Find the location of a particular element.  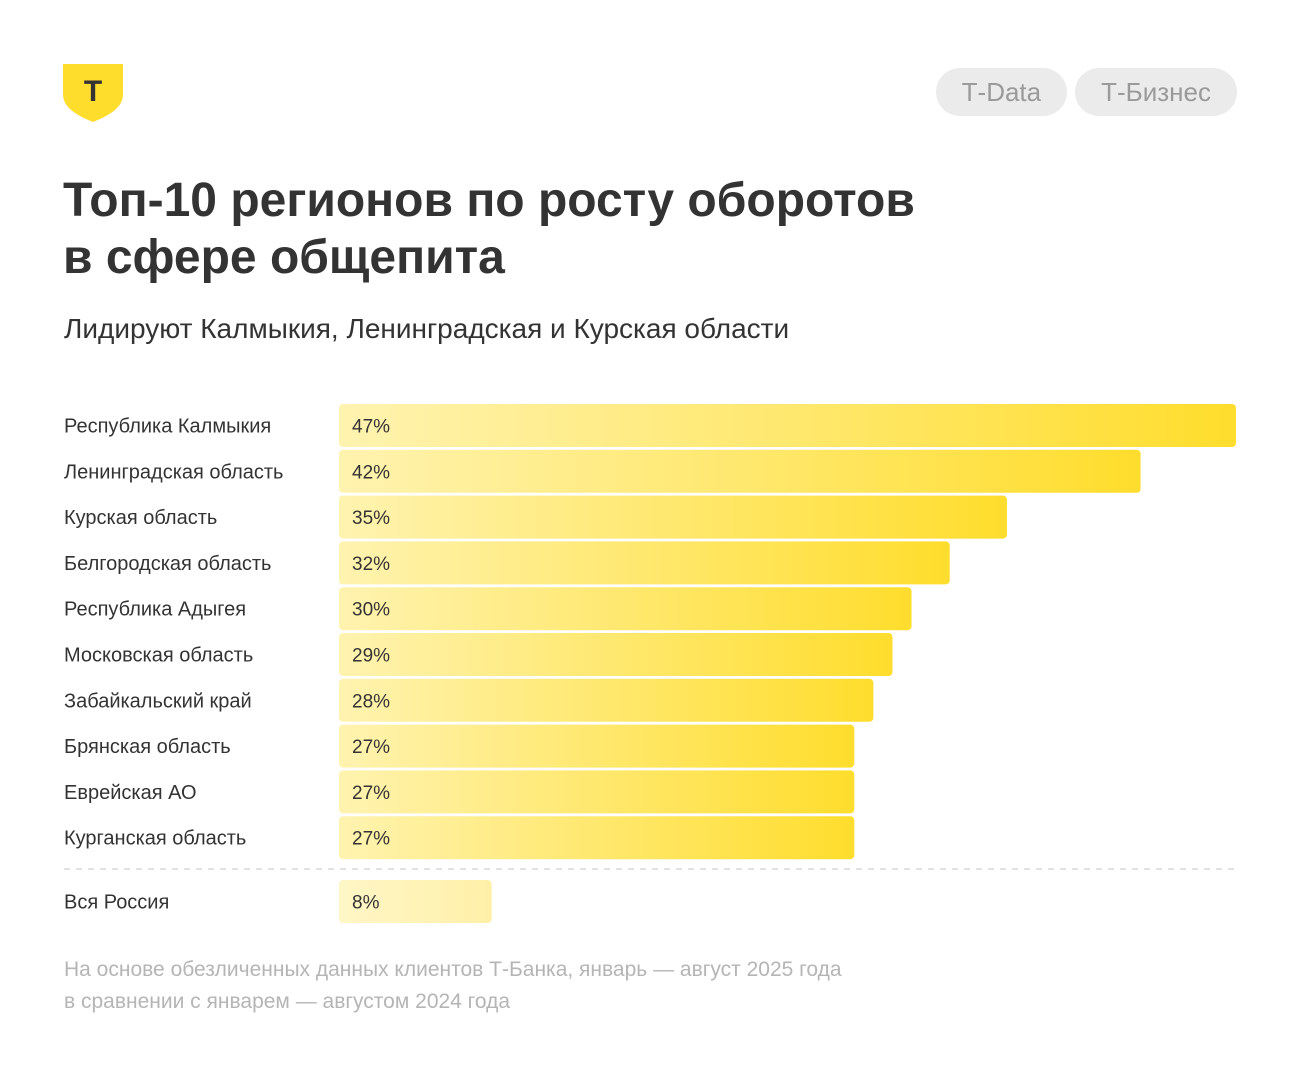

title-line-2: в сфере общепита is located at coordinates (284, 257).